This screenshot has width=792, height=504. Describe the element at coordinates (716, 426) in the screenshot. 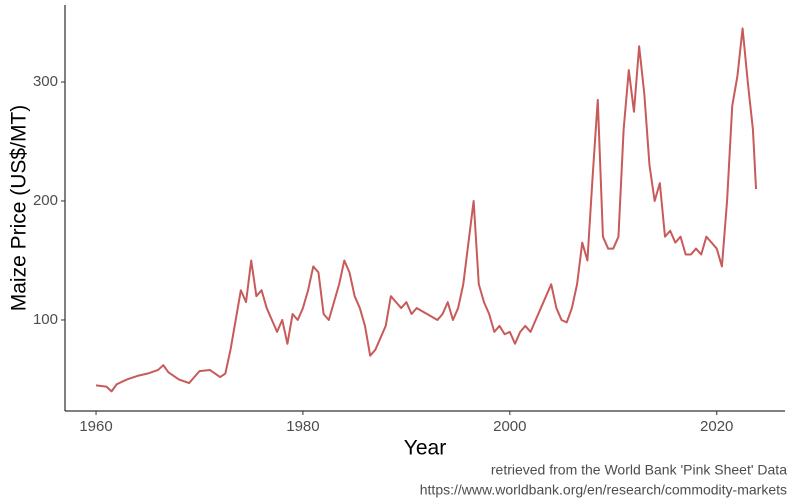

I see `x-tick-label: 2020` at that location.